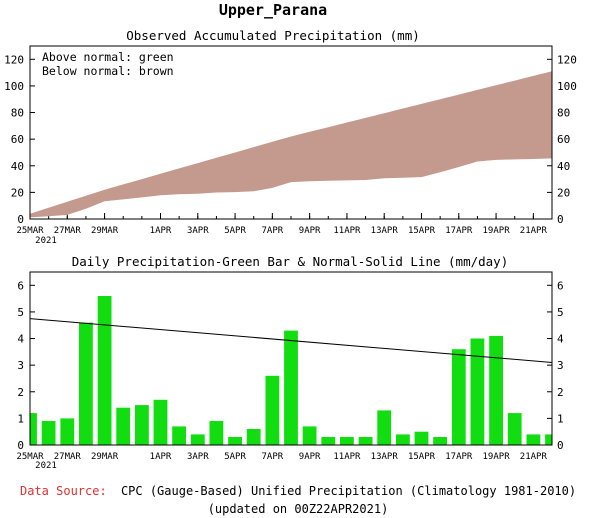 This screenshot has width=597, height=518. What do you see at coordinates (273, 10) in the screenshot?
I see `page-title: Upper_Parana` at bounding box center [273, 10].